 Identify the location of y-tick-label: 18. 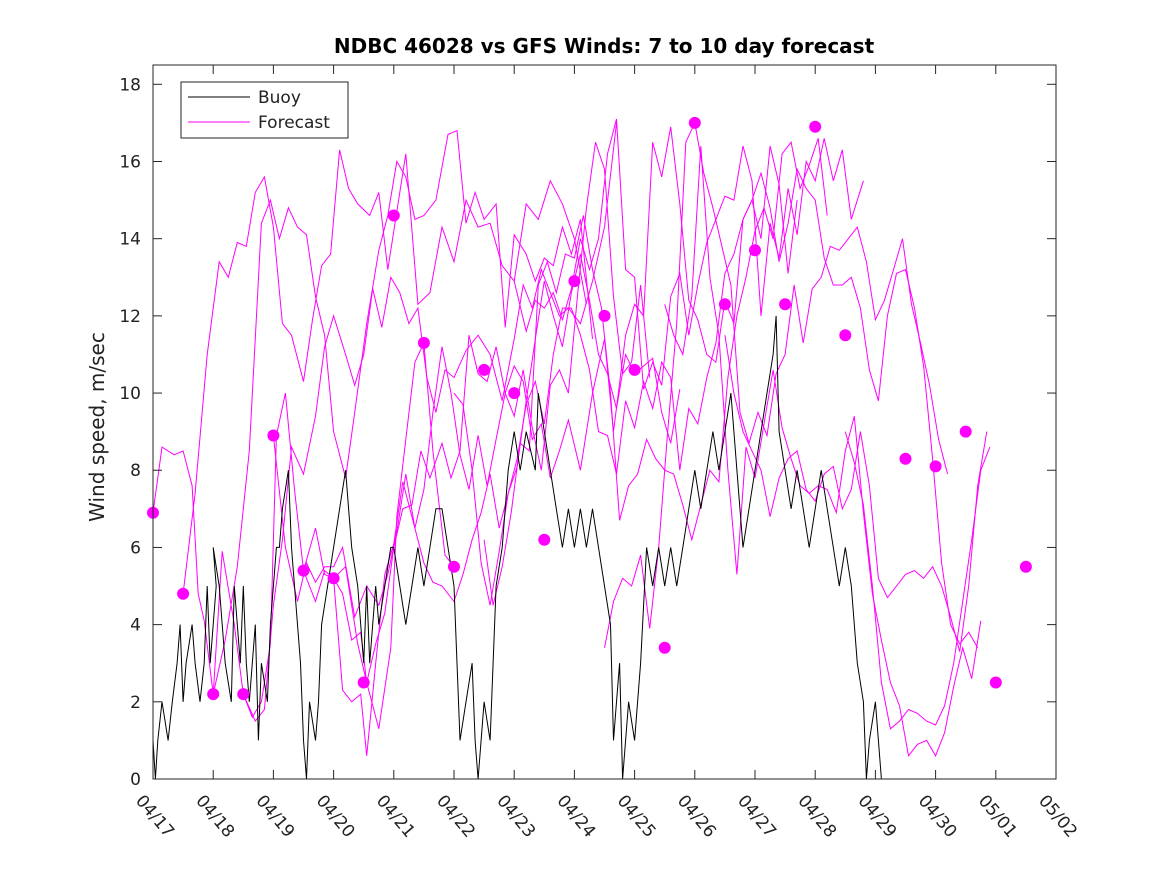
(130, 85).